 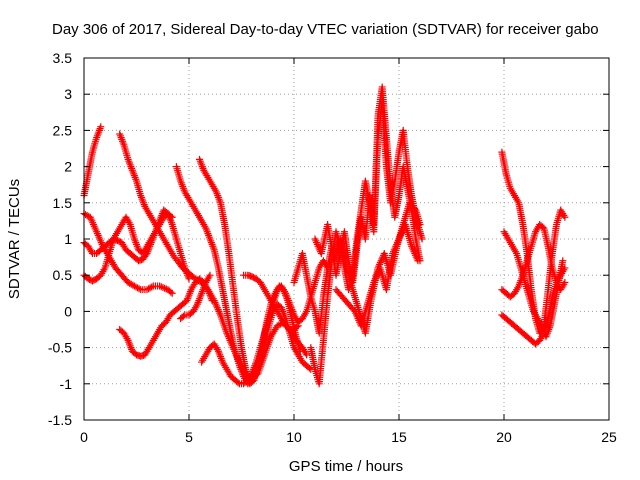 What do you see at coordinates (63, 58) in the screenshot?
I see `y-tick-label: 3.5` at bounding box center [63, 58].